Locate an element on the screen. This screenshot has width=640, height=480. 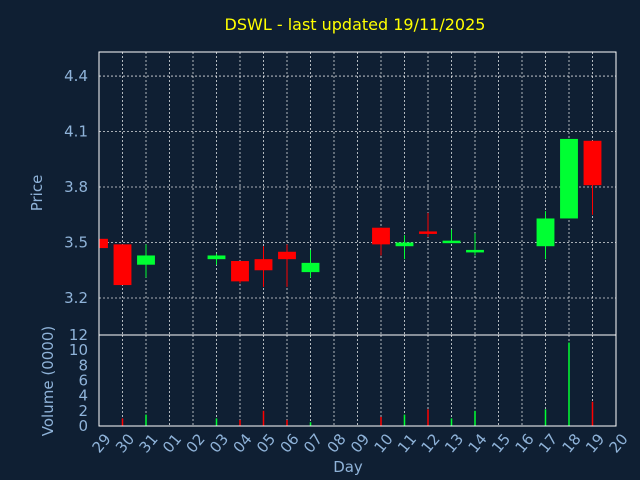
x-tick-label: 13 is located at coordinates (454, 443).